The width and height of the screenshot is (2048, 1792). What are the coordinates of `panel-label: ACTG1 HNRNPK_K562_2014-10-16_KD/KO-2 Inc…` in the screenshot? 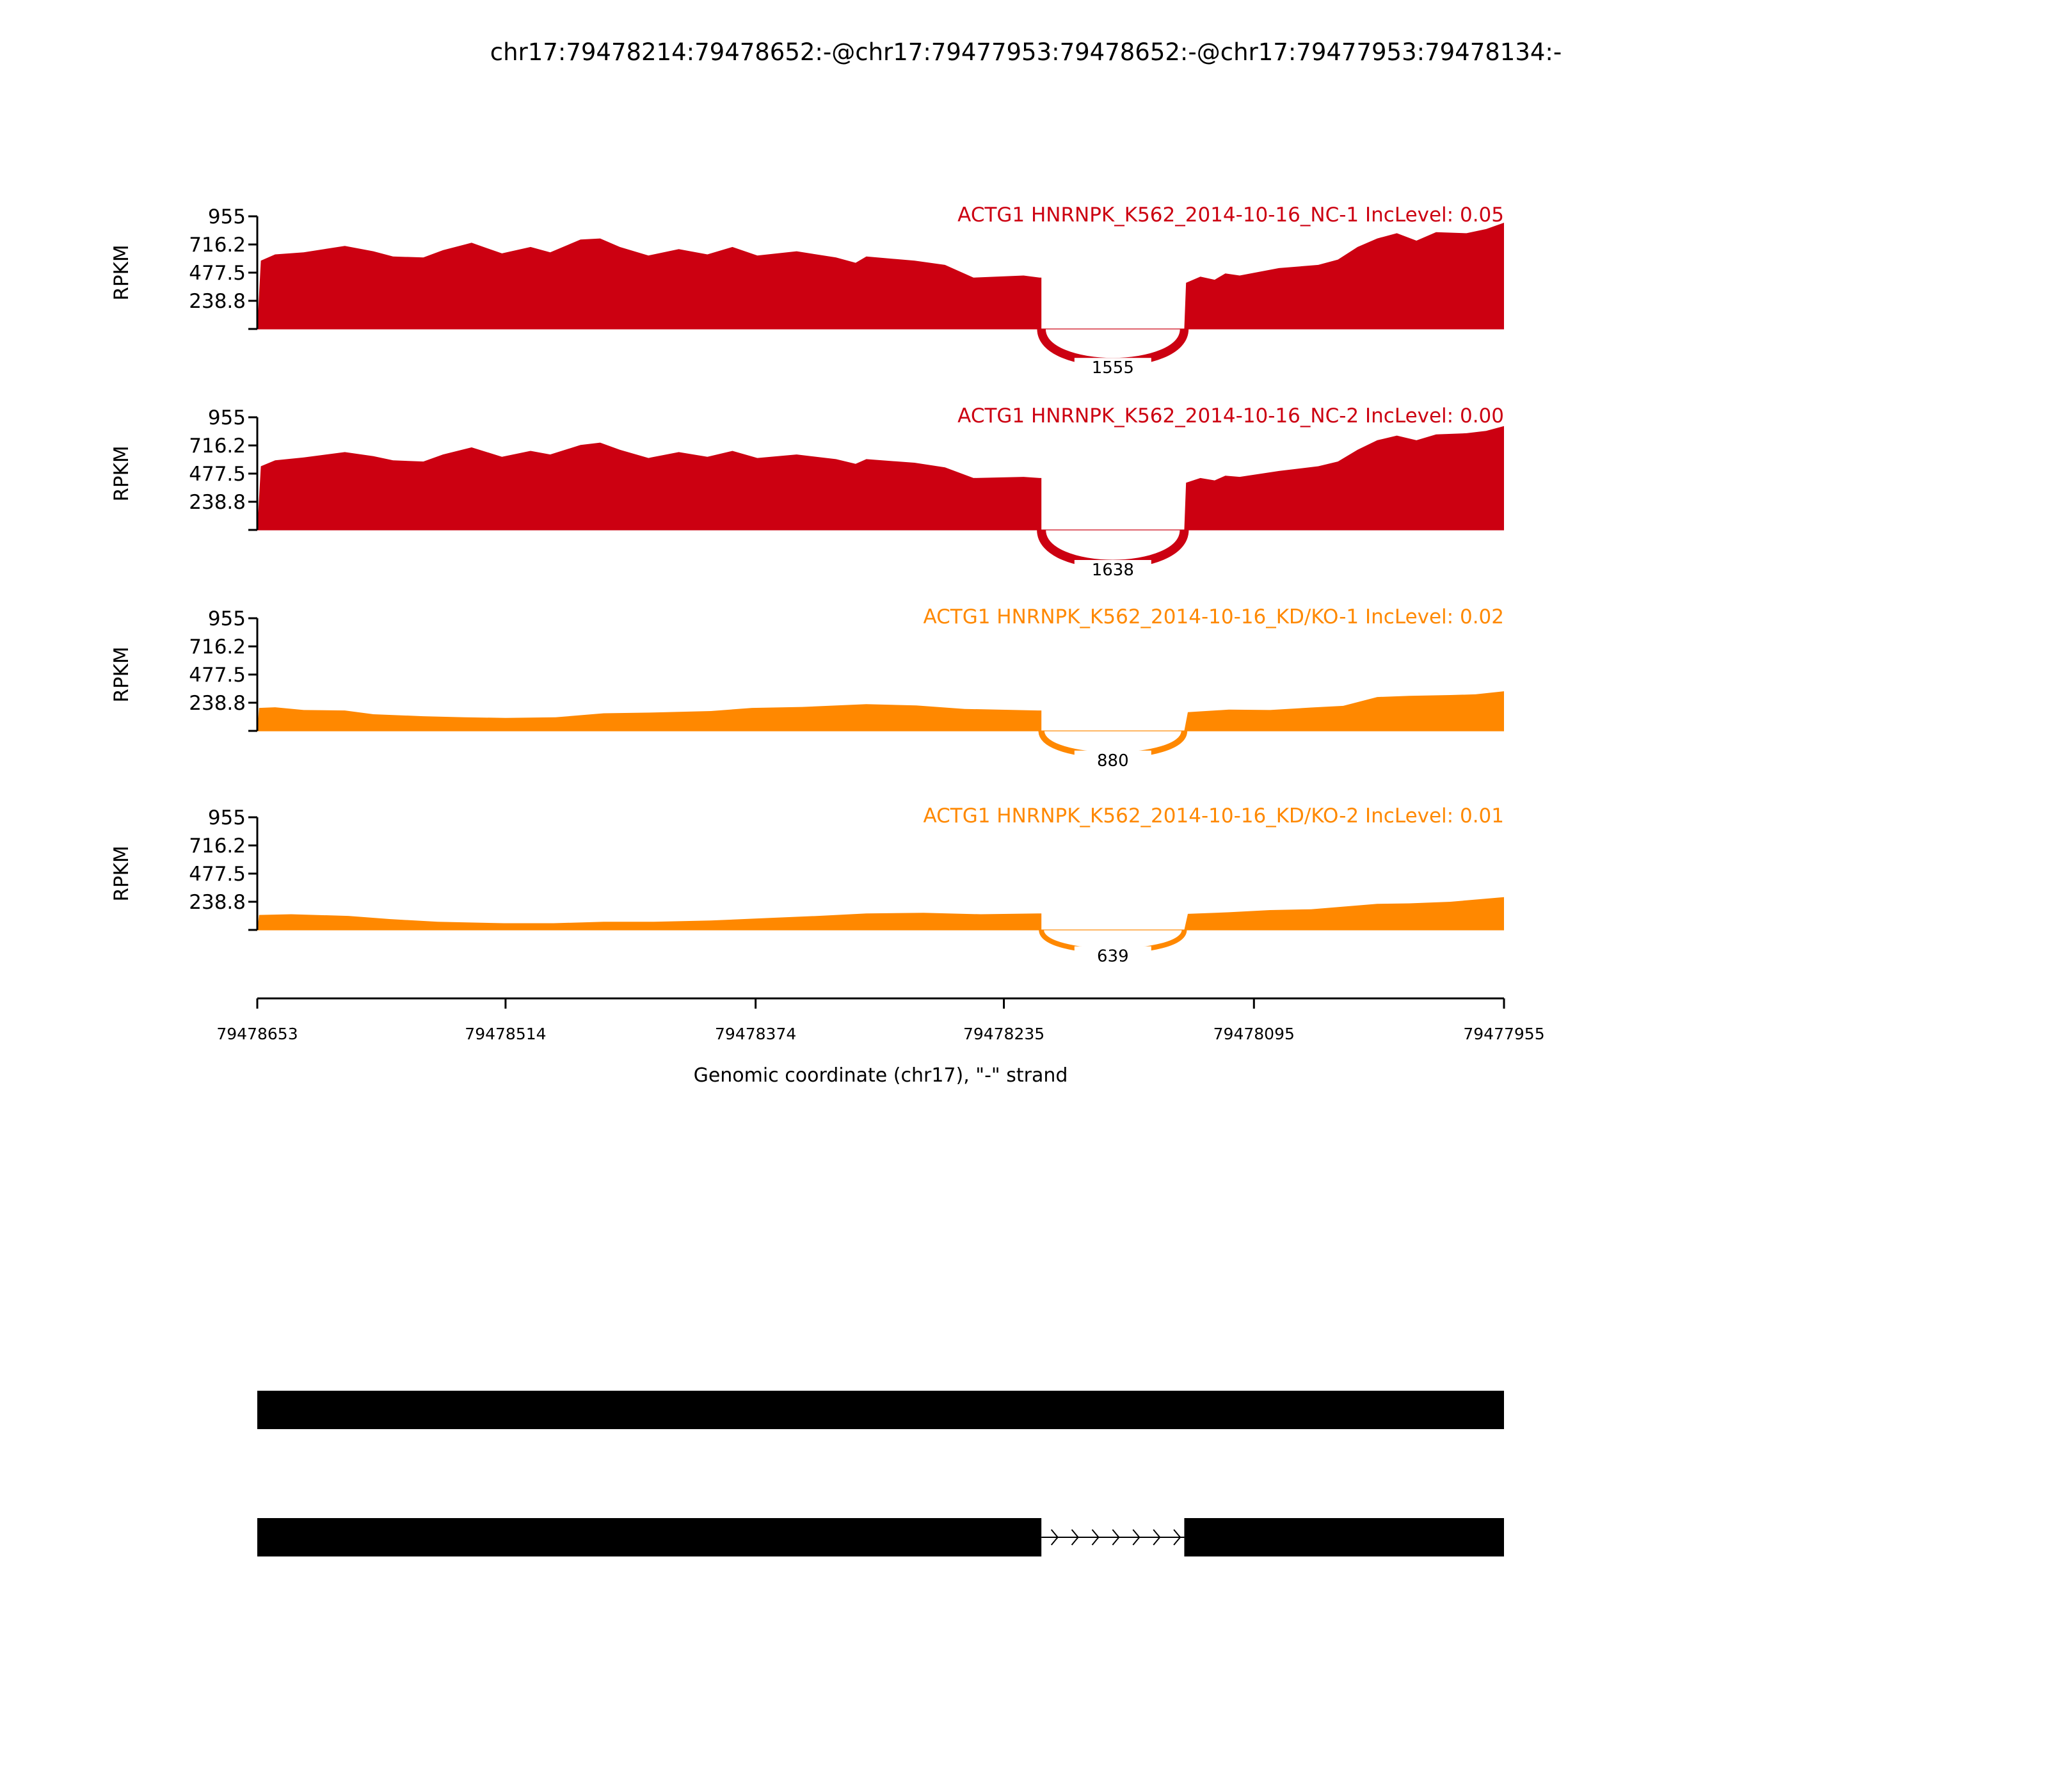 It's located at (1213, 816).